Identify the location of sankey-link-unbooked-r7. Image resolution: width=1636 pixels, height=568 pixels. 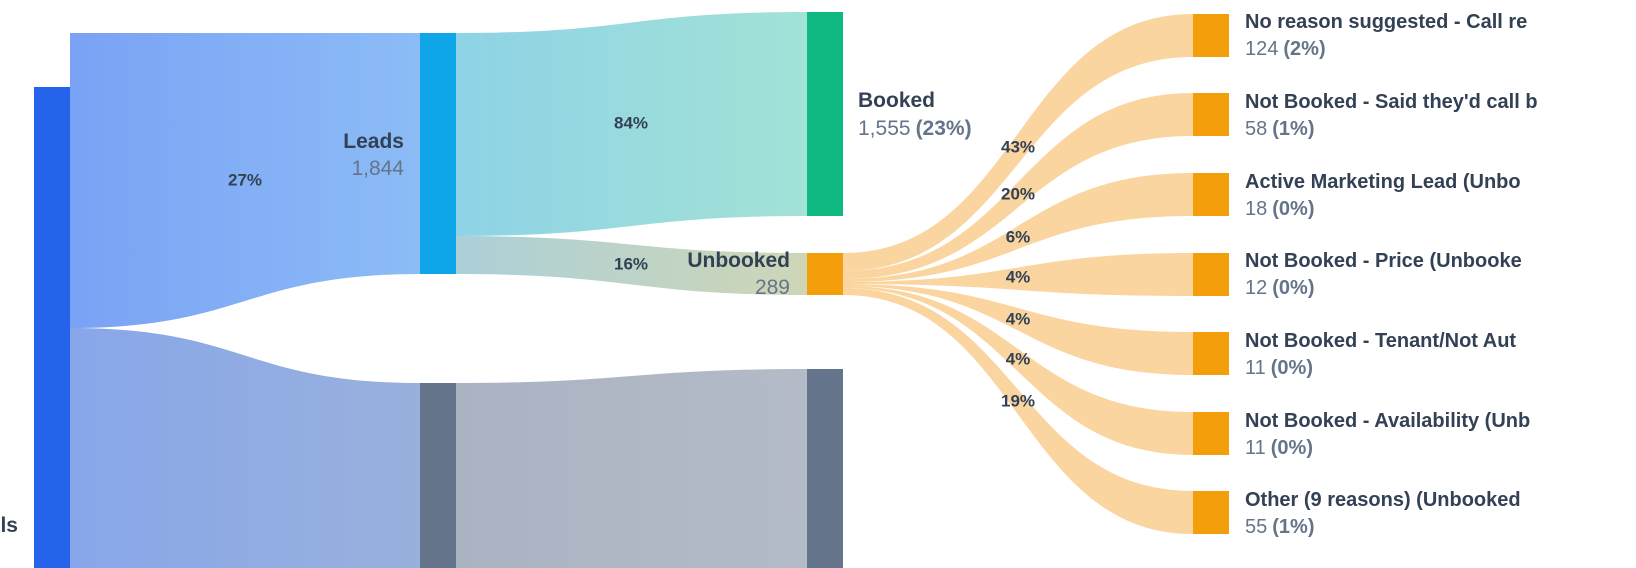
(1018, 411).